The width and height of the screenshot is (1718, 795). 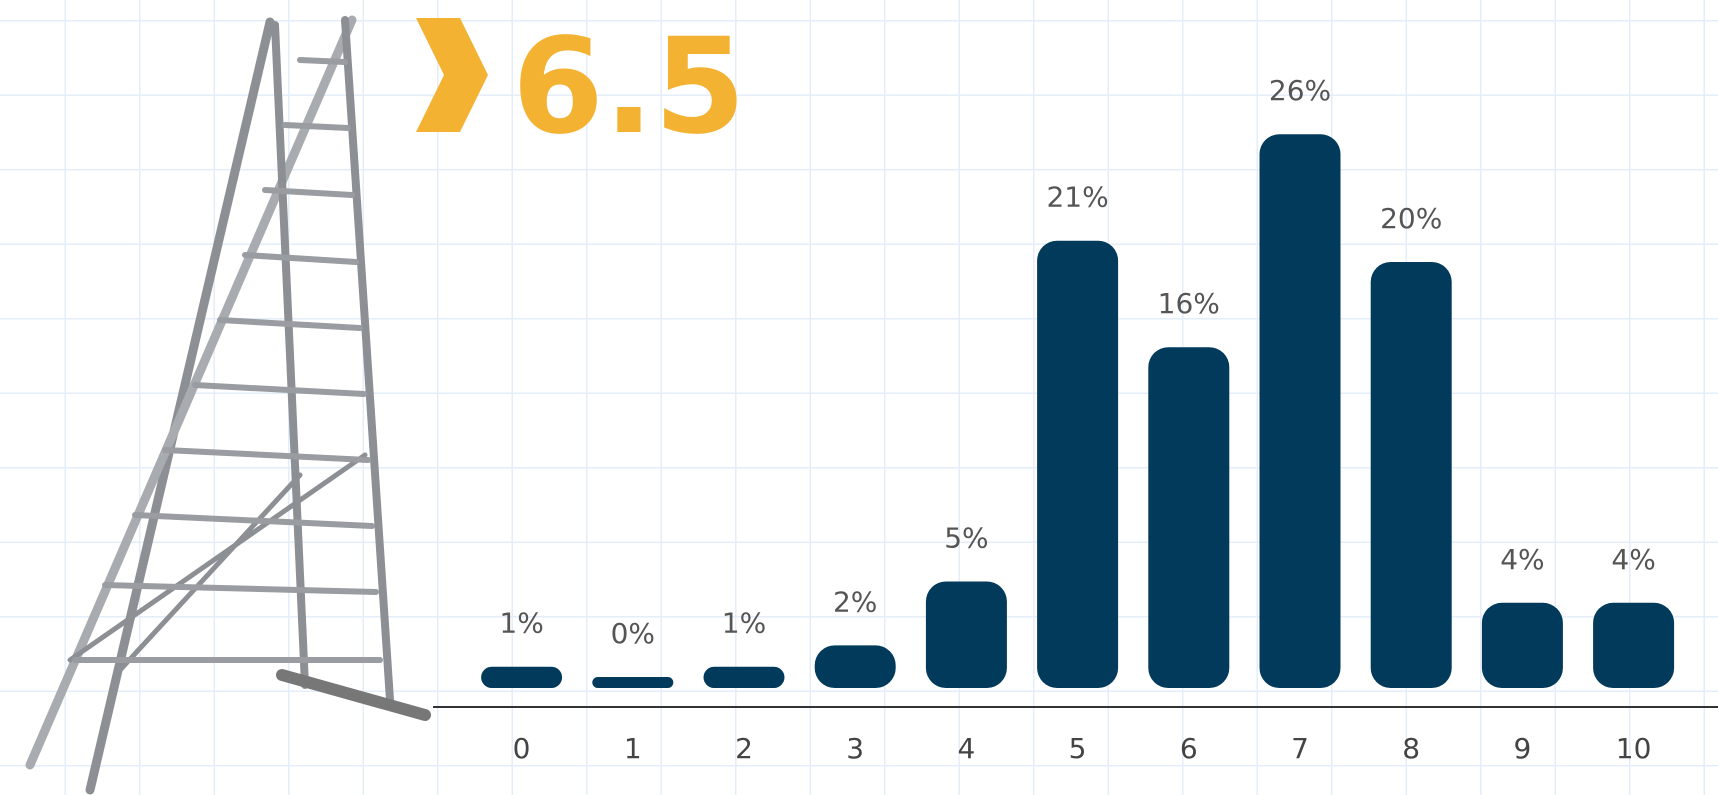 What do you see at coordinates (855, 601) in the screenshot?
I see `value-label: 2%` at bounding box center [855, 601].